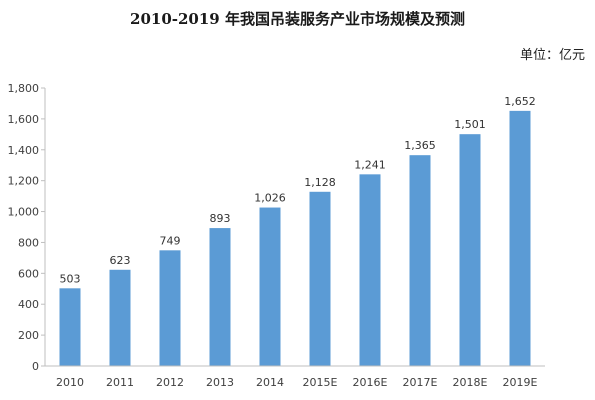 The height and width of the screenshot is (400, 595). I want to click on chart-title: 2010-2019 年我国吊装服务产业市场规模及预测, so click(297, 19).